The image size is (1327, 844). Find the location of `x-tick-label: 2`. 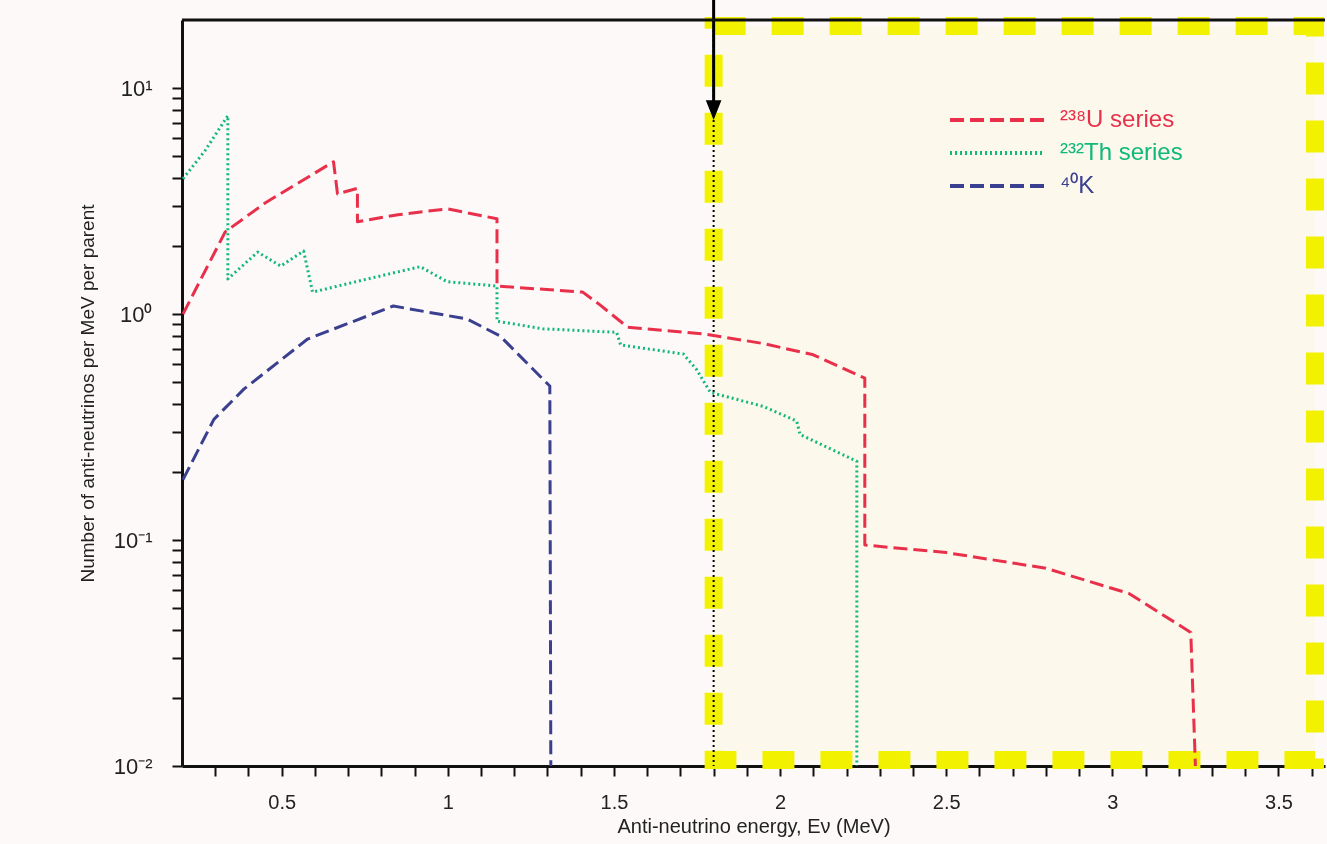

x-tick-label: 2 is located at coordinates (781, 801).